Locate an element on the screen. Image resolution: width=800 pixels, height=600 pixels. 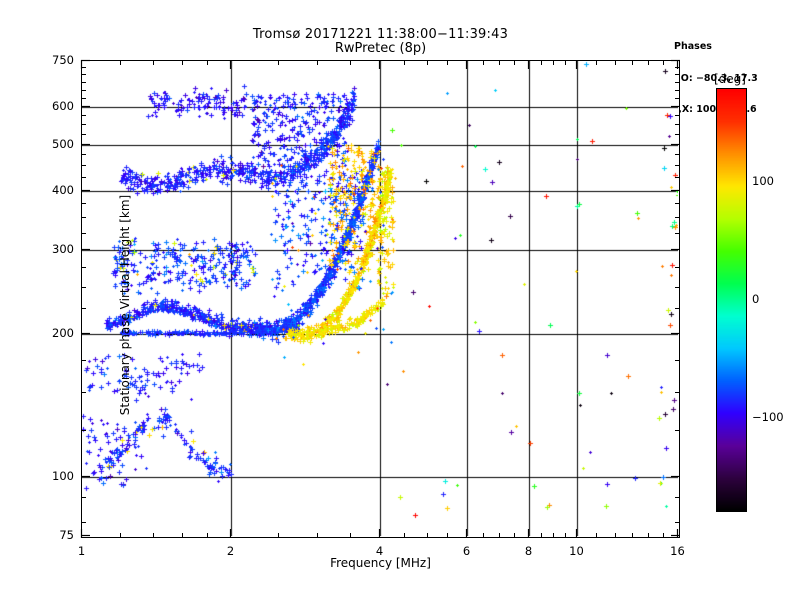
x-axis-title: Frequency [MHz] is located at coordinates (380, 563).